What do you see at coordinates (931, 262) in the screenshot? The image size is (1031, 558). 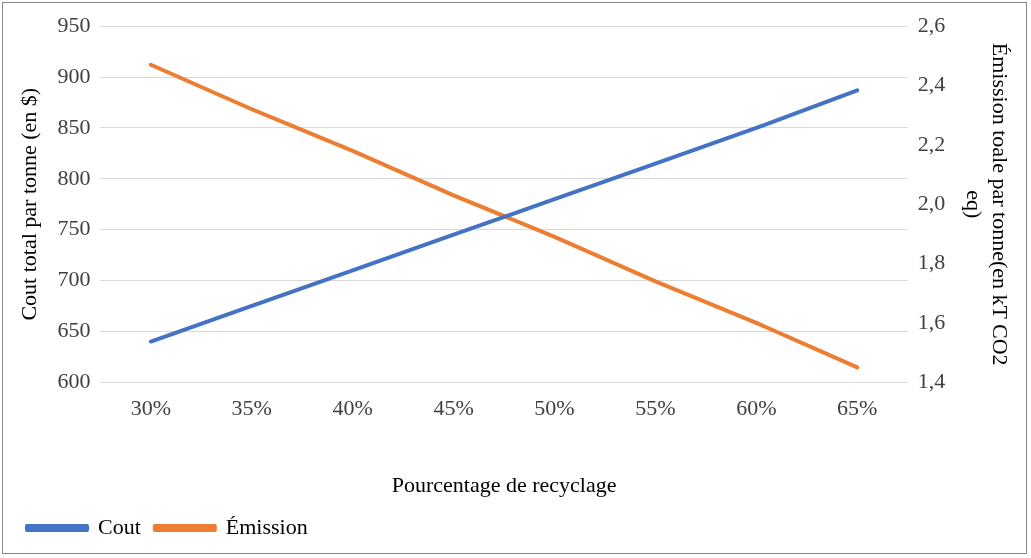 I see `y2-tick-label: 1,8` at bounding box center [931, 262].